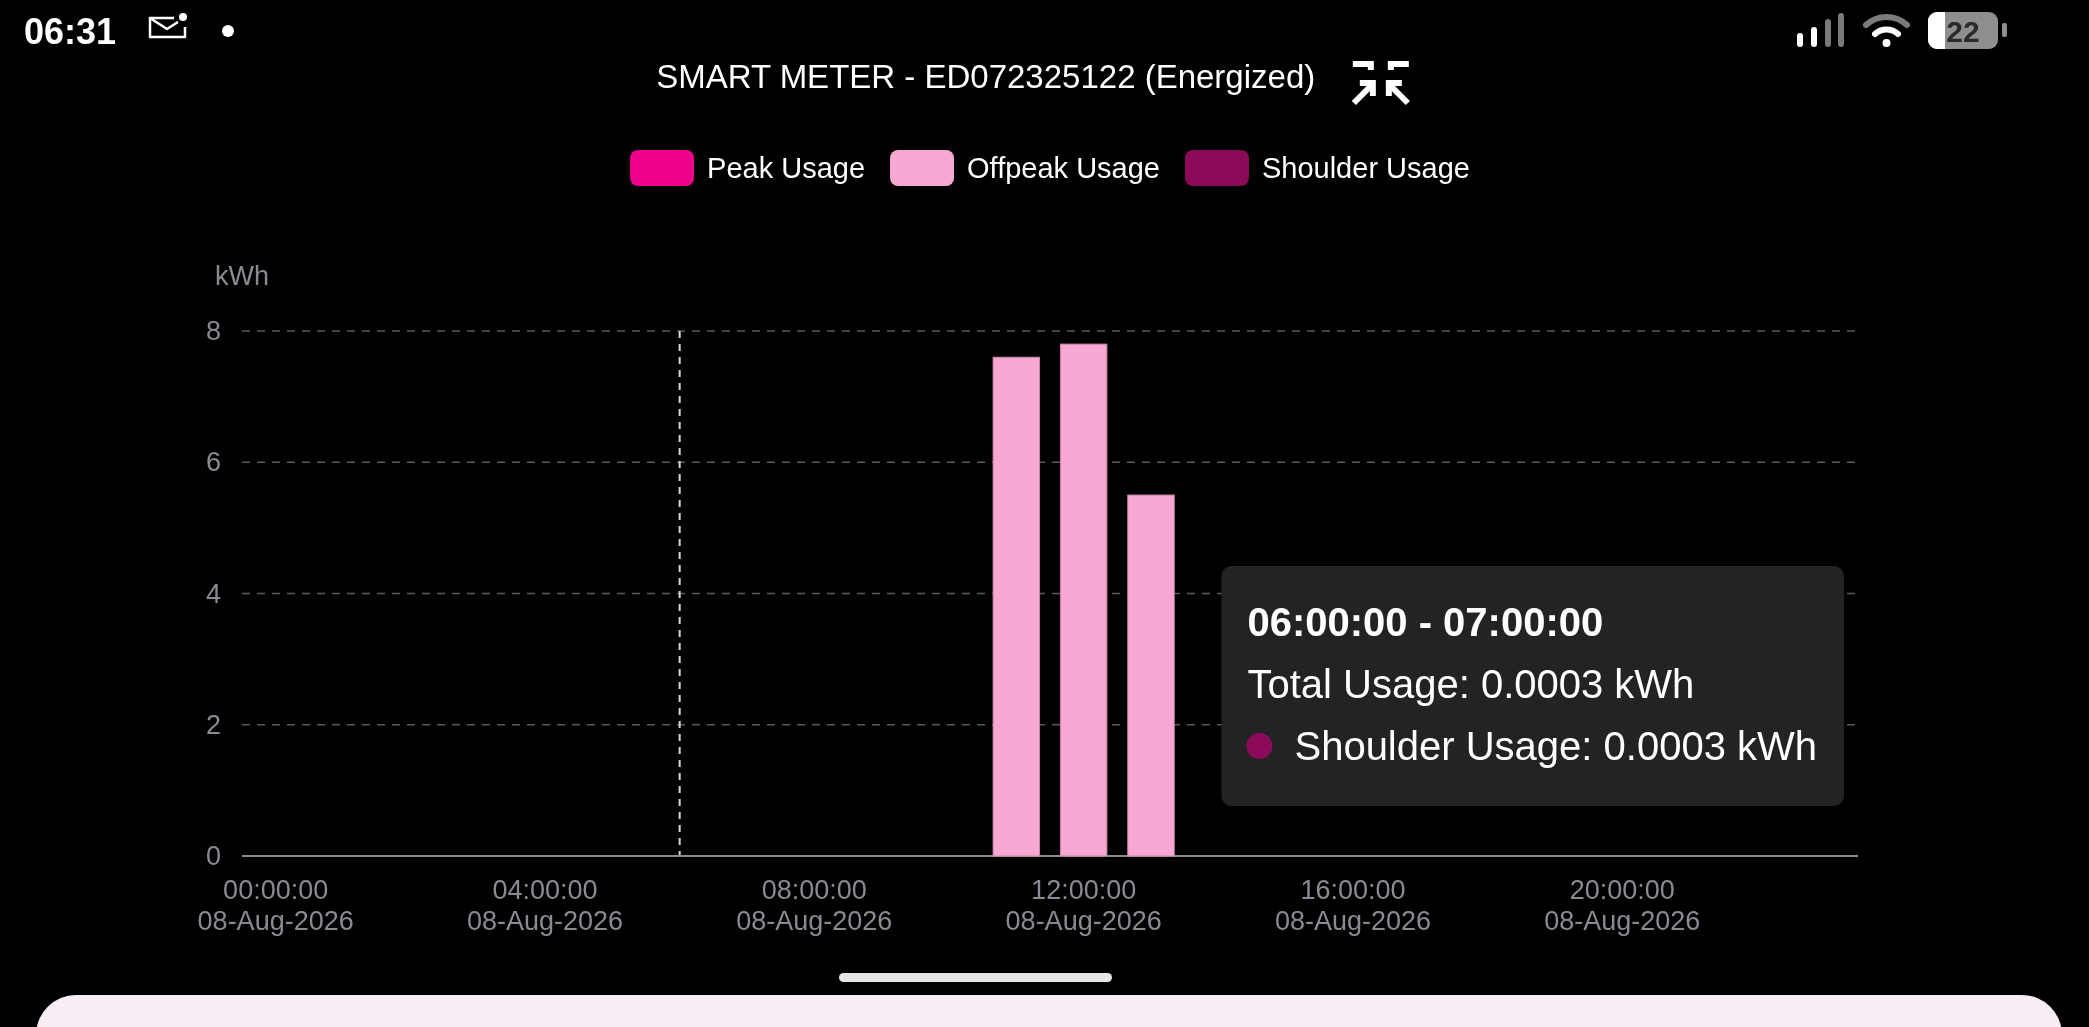 This screenshot has height=1027, width=2089. Describe the element at coordinates (213, 593) in the screenshot. I see `y-tick-label: 4` at that location.